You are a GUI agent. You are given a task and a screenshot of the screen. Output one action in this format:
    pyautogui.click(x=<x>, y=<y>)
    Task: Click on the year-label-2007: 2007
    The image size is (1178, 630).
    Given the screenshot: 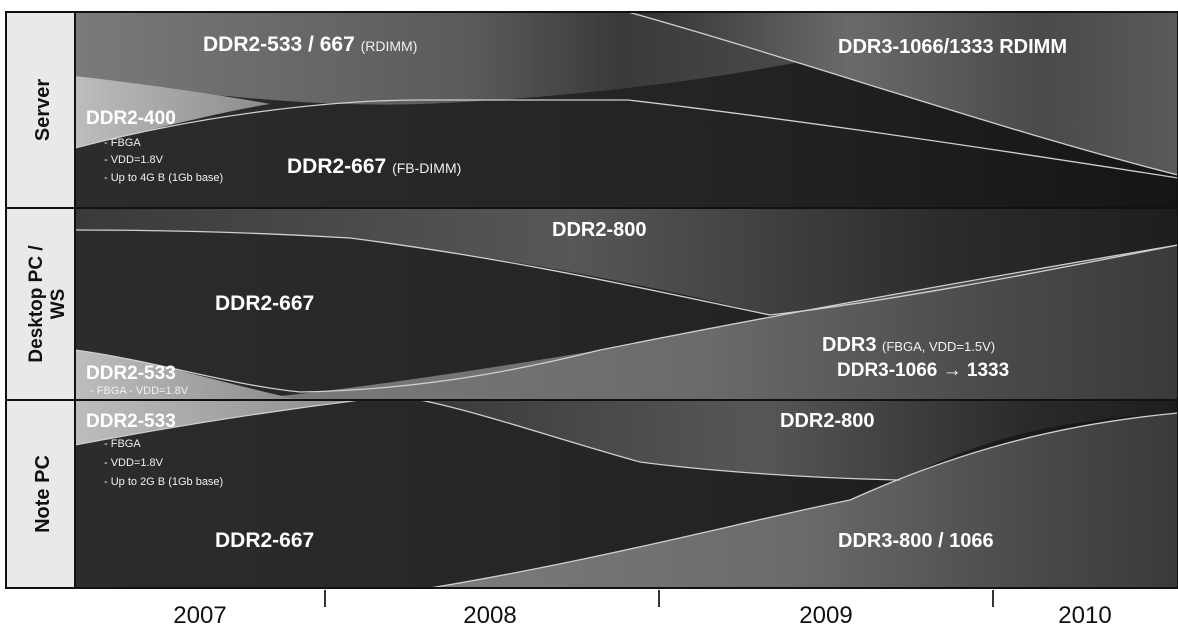 What is the action you would take?
    pyautogui.click(x=199, y=615)
    